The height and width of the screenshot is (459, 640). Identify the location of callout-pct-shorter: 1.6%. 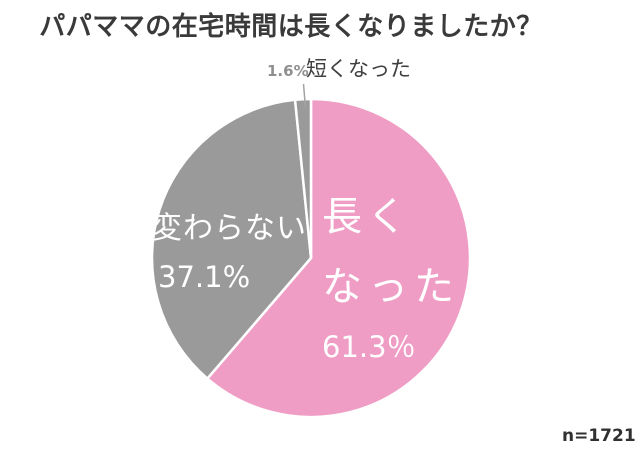
(288, 71).